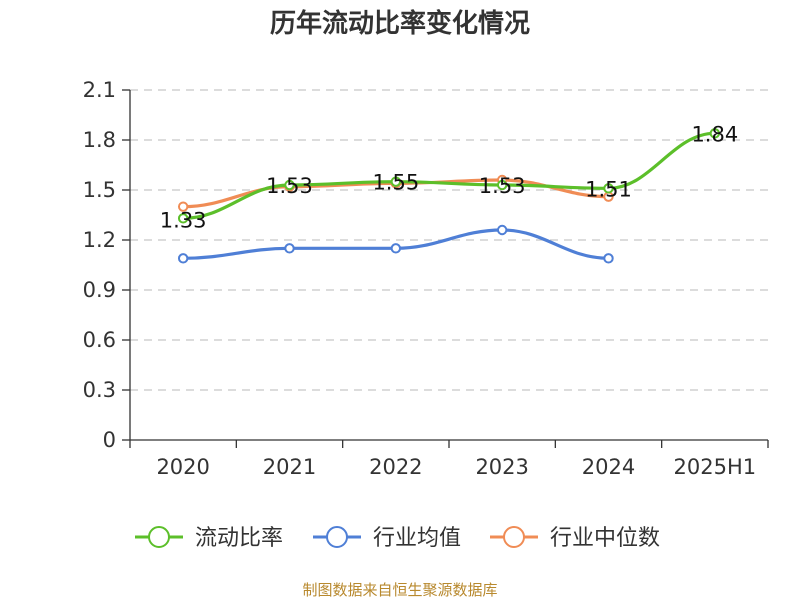 Image resolution: width=800 pixels, height=600 pixels. I want to click on x-tick-label: 2023, so click(501, 467).